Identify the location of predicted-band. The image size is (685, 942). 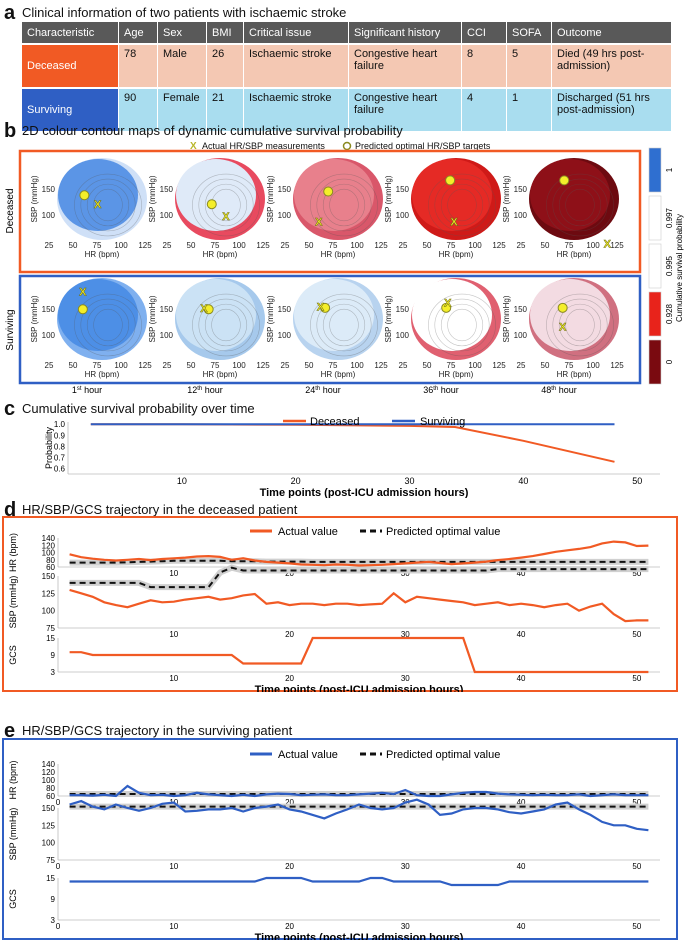
(359, 577).